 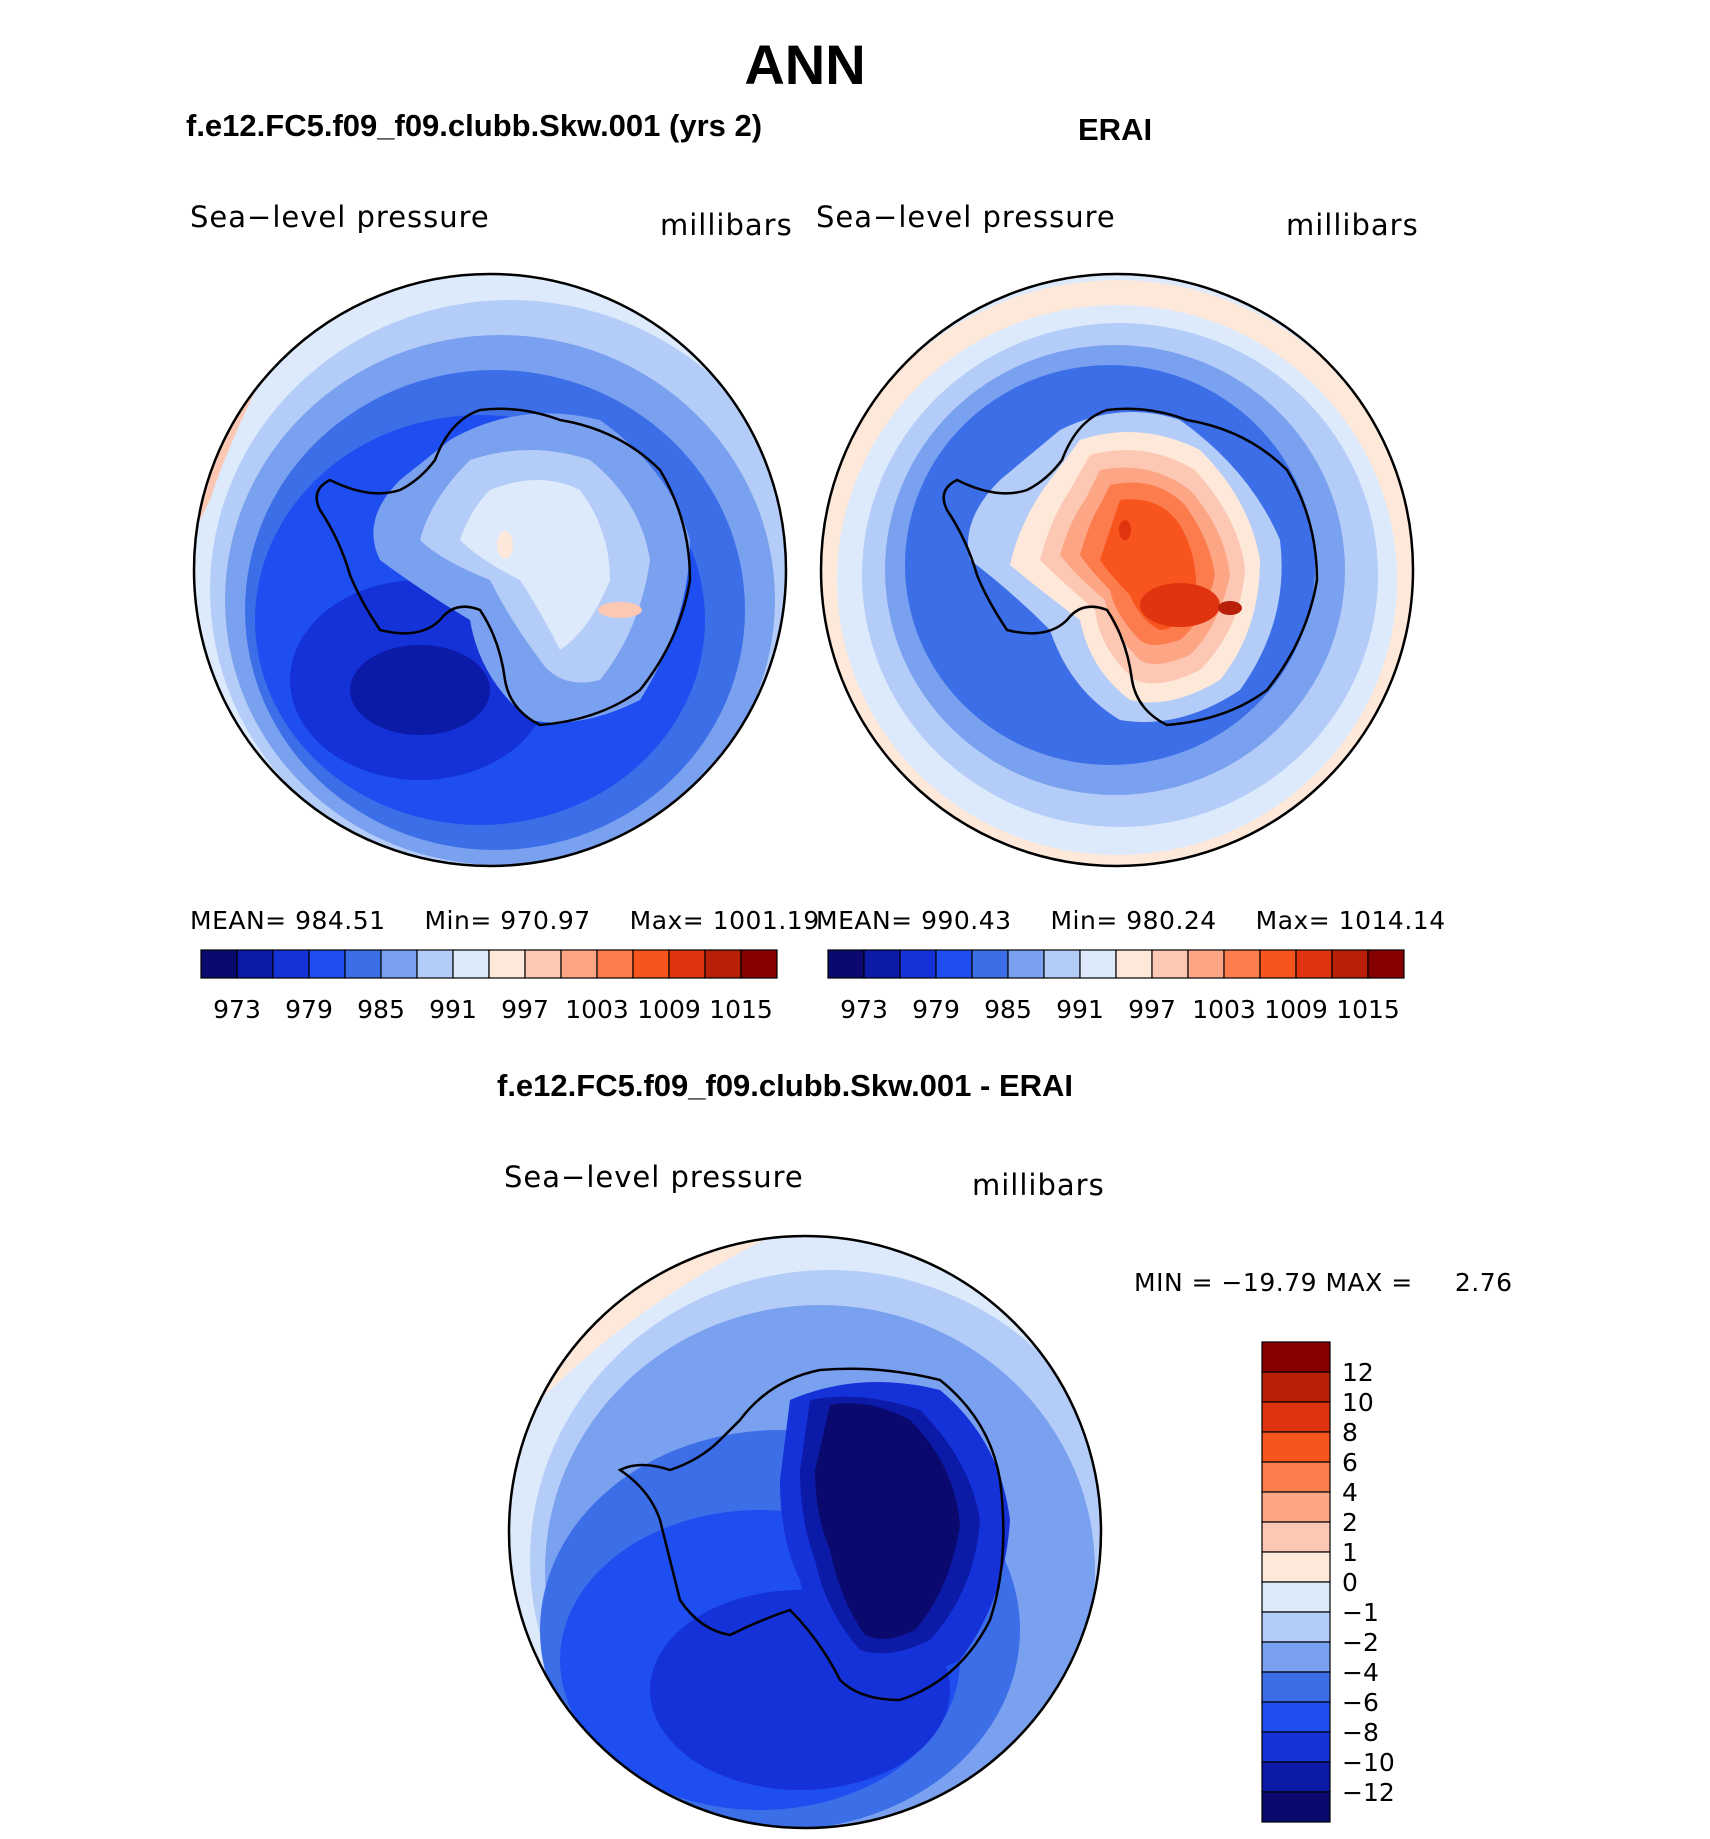 What do you see at coordinates (654, 1177) in the screenshot?
I see `diff-variable-label: Sea−level pressure` at bounding box center [654, 1177].